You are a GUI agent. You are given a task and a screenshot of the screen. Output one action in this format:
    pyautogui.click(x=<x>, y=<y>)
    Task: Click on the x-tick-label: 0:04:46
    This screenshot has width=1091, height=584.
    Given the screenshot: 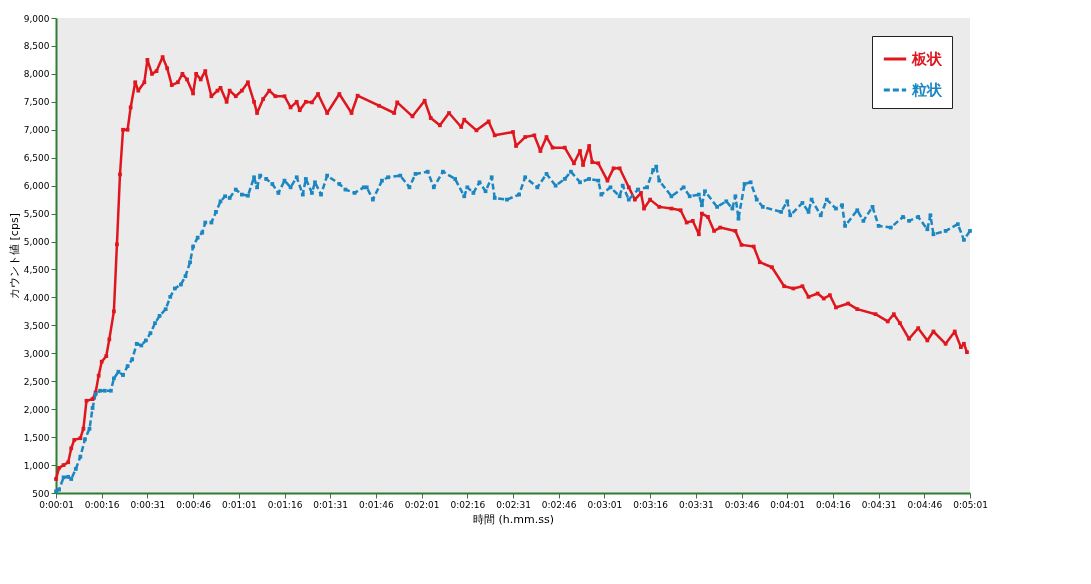 What is the action you would take?
    pyautogui.click(x=925, y=504)
    